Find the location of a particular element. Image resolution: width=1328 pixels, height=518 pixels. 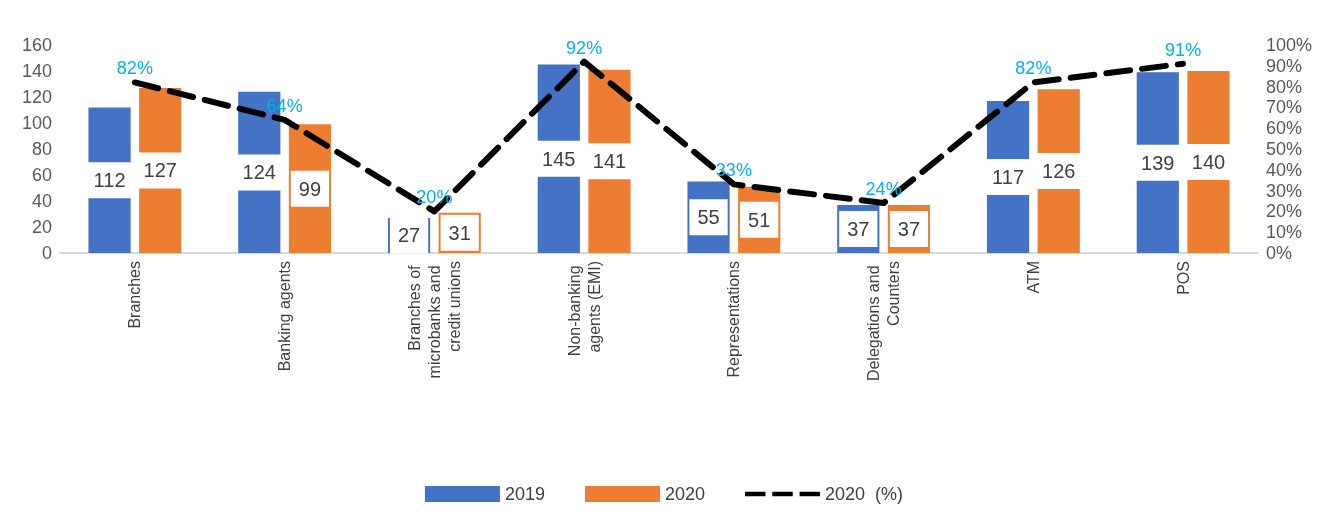

y2-tick-label: 80% is located at coordinates (1284, 86).